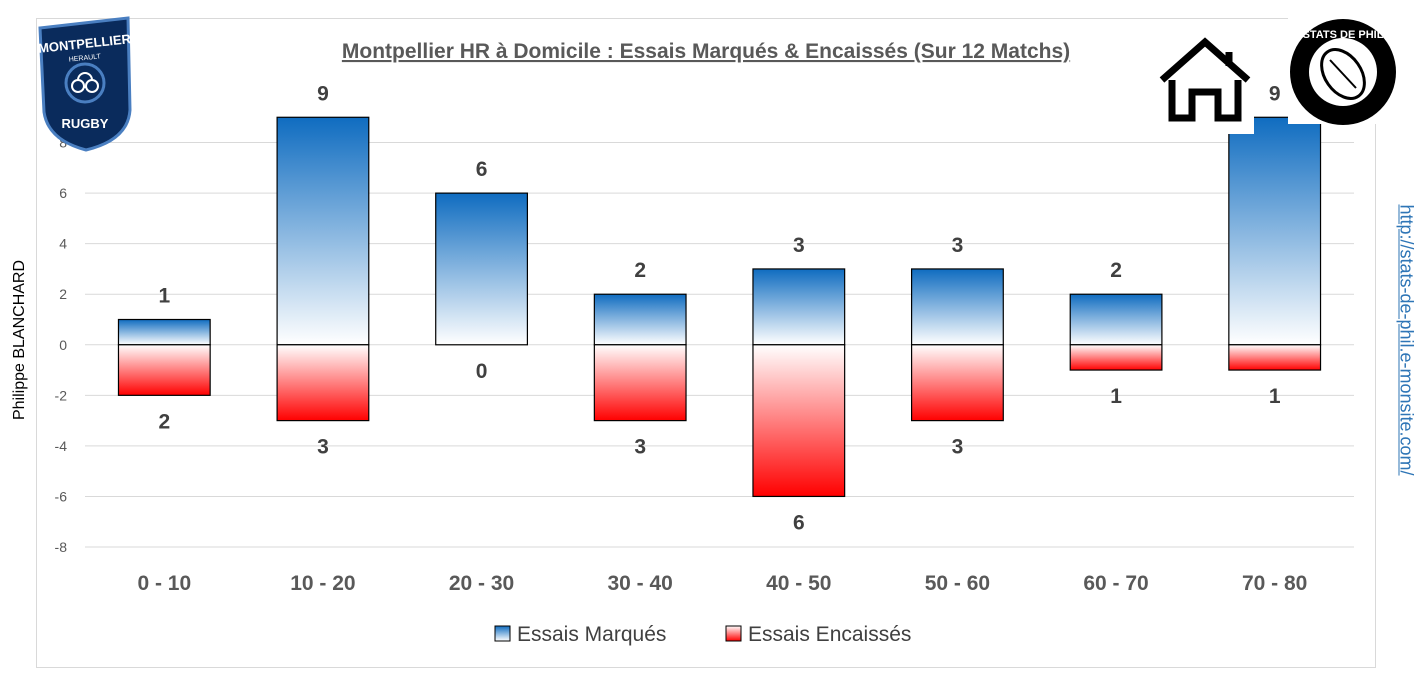  What do you see at coordinates (482, 169) in the screenshot?
I see `data-label-marques: 6` at bounding box center [482, 169].